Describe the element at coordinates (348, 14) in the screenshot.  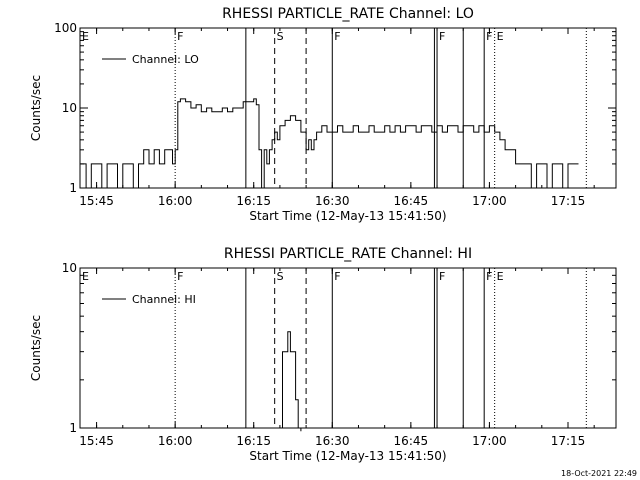
I see `chart-title: RHESSI PARTICLE_RATE Channel: LO` at that location.